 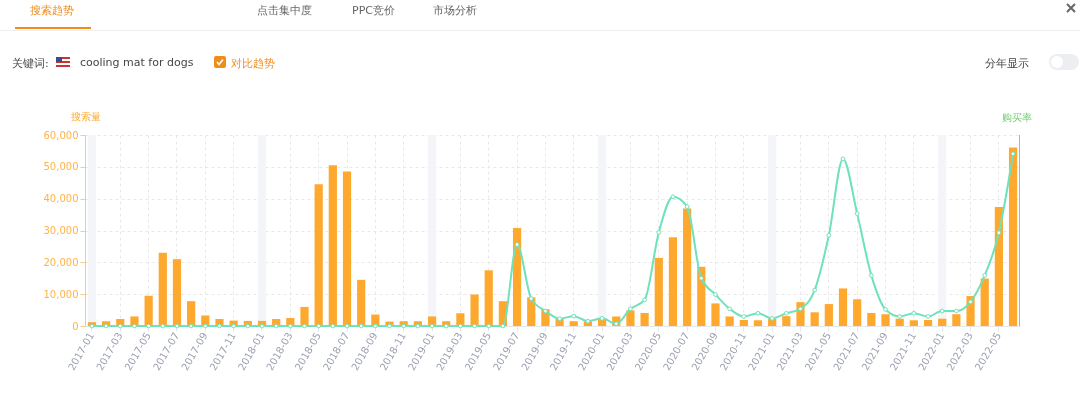 What do you see at coordinates (1017, 118) in the screenshot?
I see `y2-axis-title: 购买率` at bounding box center [1017, 118].